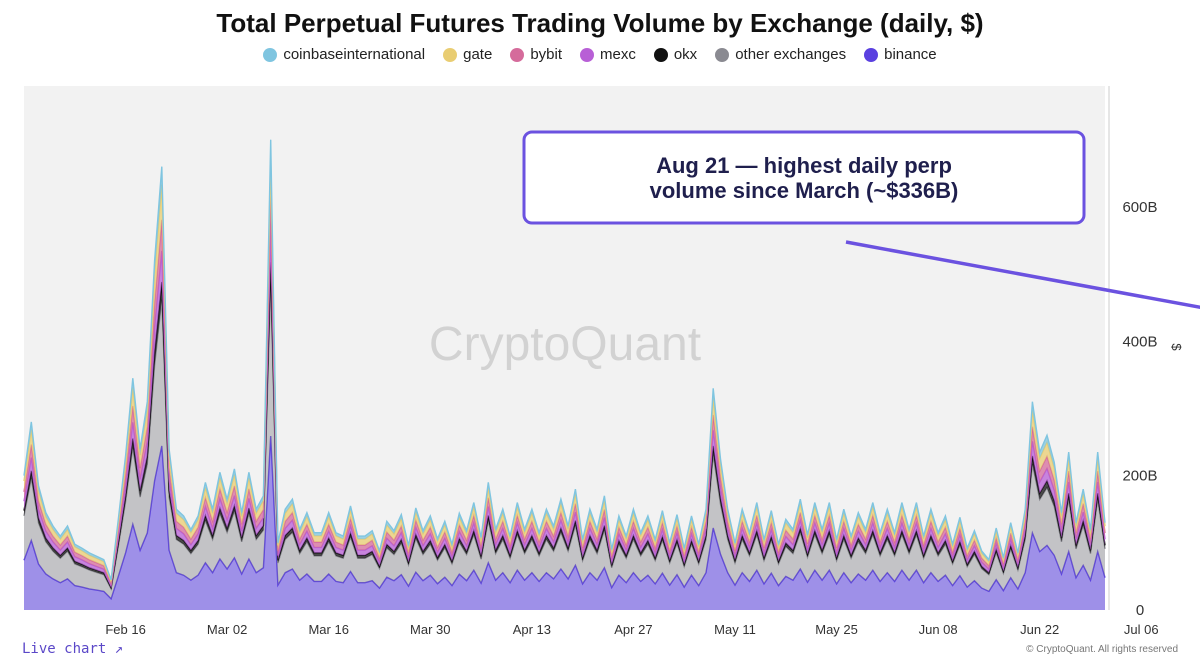 This screenshot has width=1200, height=667. I want to click on legend-label: other exchanges, so click(791, 54).